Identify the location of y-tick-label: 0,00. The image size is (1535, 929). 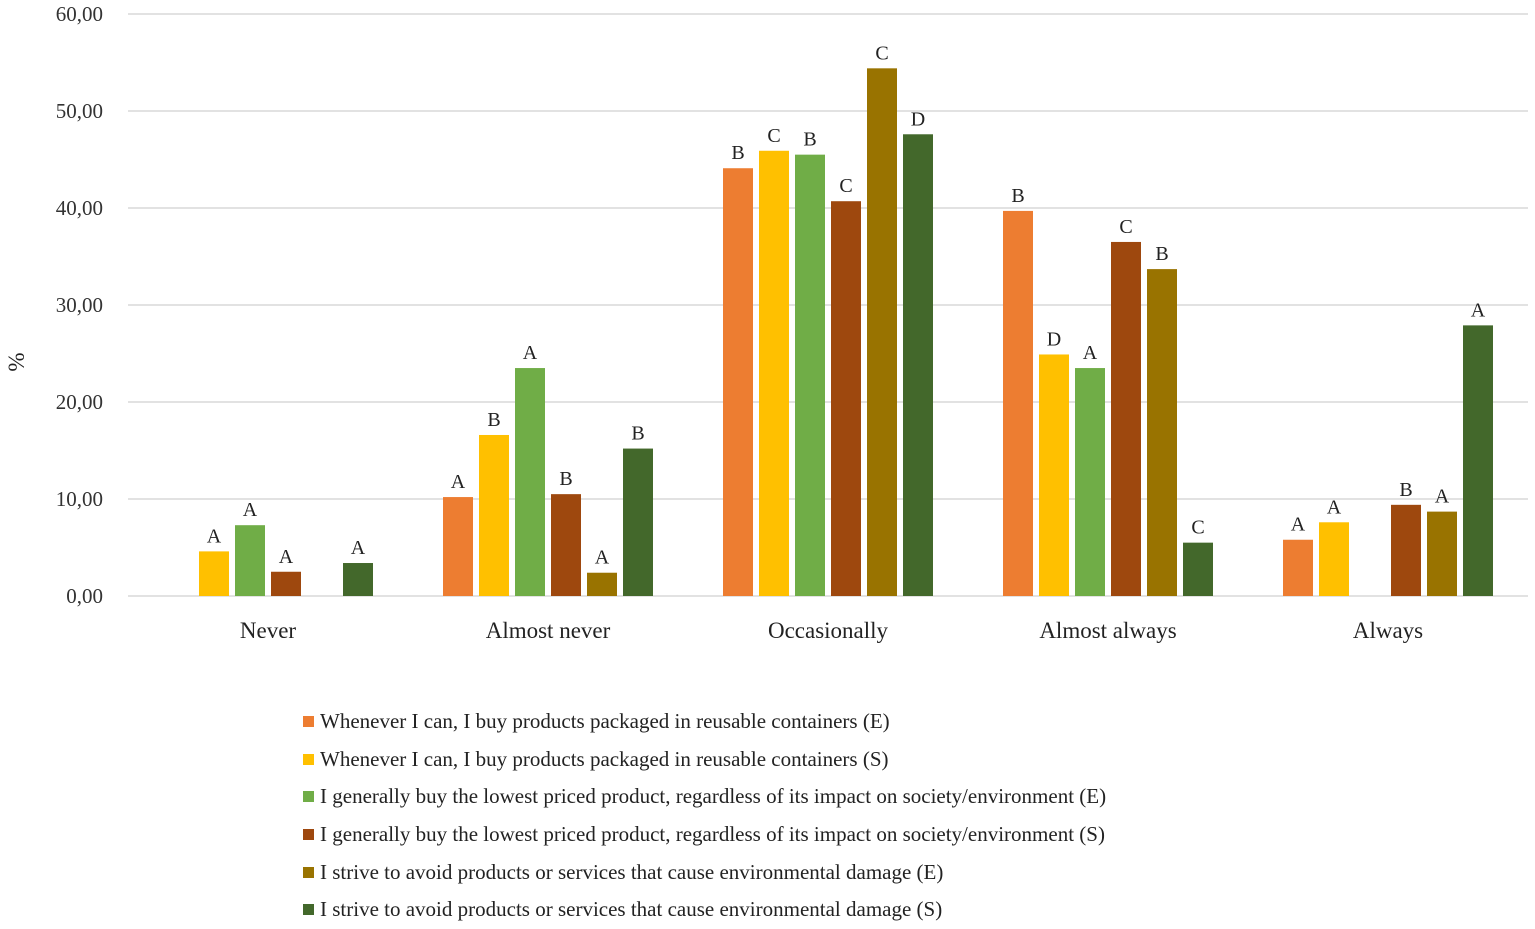
(84, 596).